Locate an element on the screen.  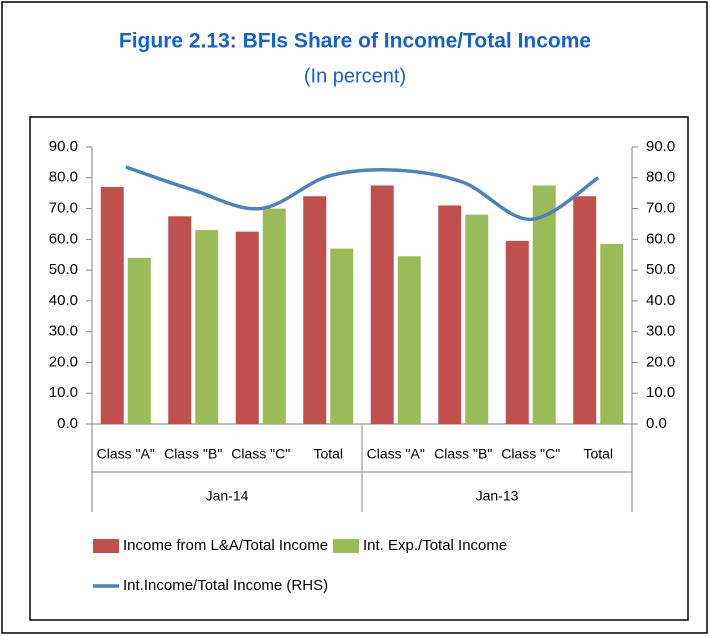
y2-tick-label: 90.0 is located at coordinates (660, 146).